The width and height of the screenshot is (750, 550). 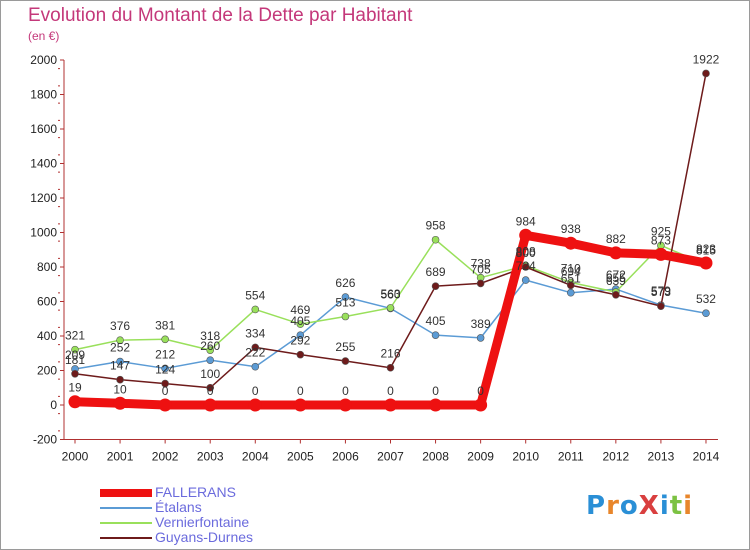 What do you see at coordinates (120, 348) in the screenshot?
I see `data-label: 252` at bounding box center [120, 348].